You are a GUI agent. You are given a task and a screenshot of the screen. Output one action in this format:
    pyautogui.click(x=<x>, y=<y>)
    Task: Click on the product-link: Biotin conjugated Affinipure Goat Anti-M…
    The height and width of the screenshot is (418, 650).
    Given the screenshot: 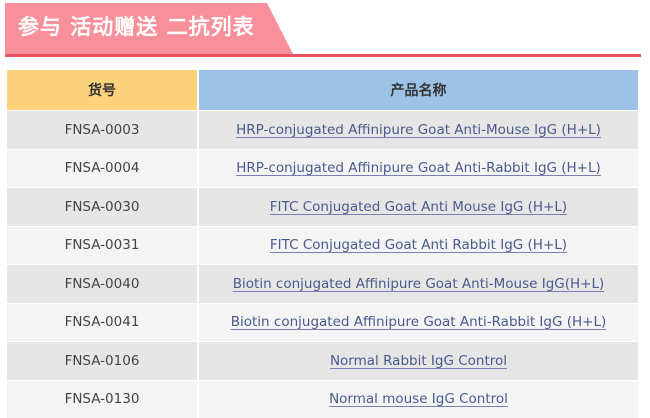 What is the action you would take?
    pyautogui.click(x=418, y=283)
    